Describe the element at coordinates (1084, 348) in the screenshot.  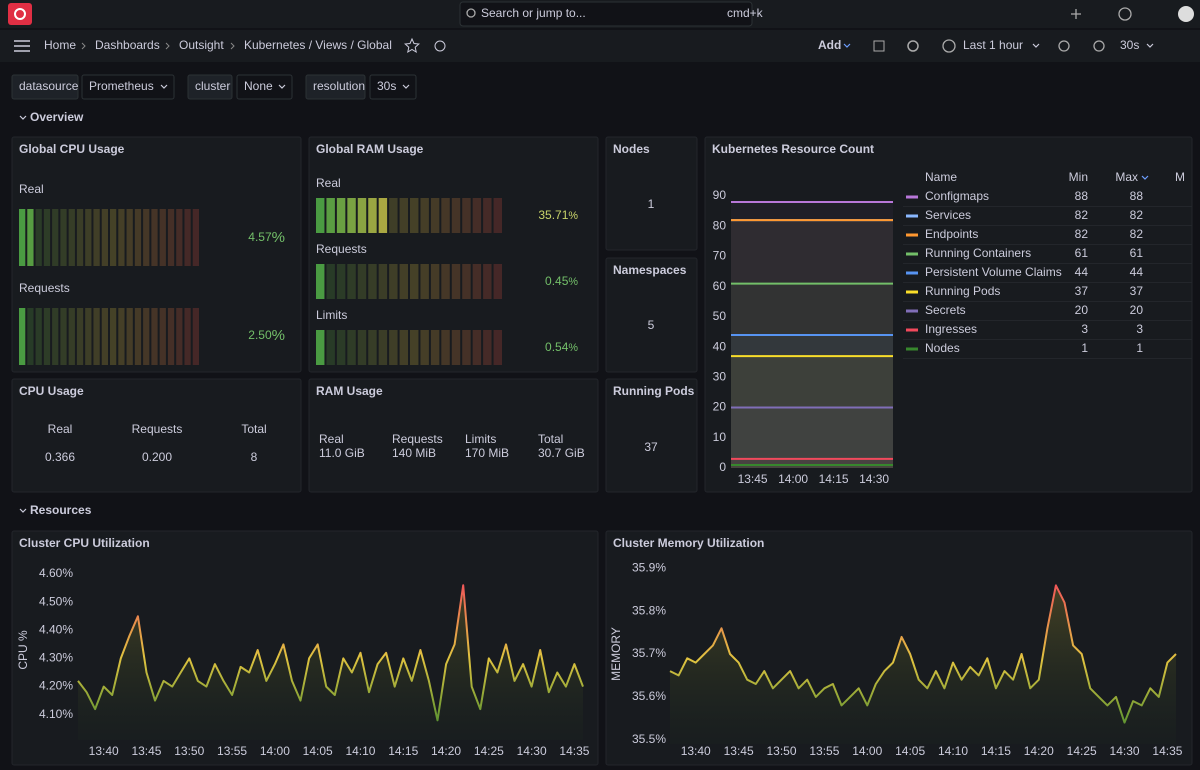
I see `legend-min: 1` at that location.